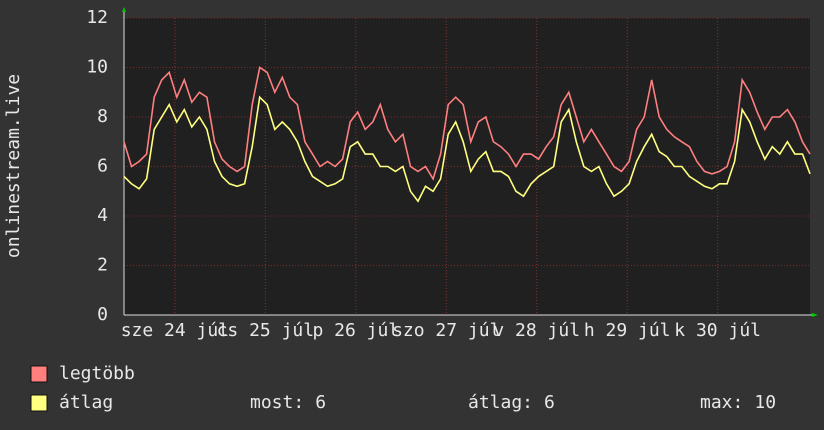 Image resolution: width=824 pixels, height=430 pixels. I want to click on x-tick-label: cs 25 júl, so click(266, 330).